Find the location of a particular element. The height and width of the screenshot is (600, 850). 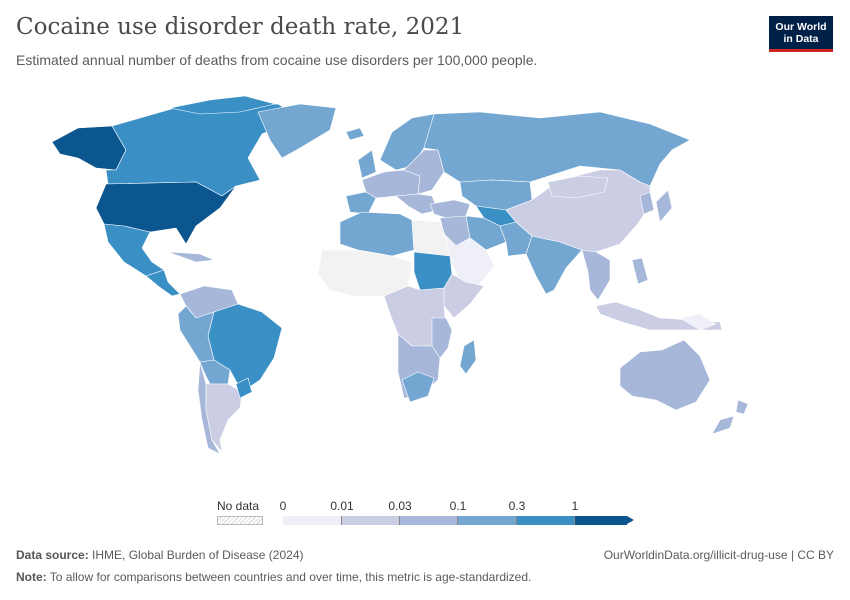

region-new-zealand is located at coordinates (730, 417).